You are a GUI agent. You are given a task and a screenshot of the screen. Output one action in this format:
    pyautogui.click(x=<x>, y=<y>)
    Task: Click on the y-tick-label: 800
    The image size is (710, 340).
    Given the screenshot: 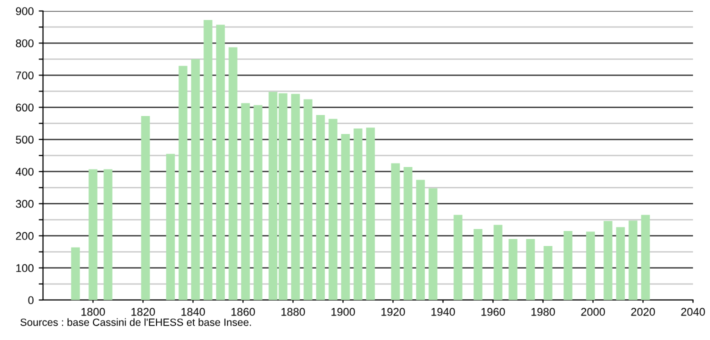 What is the action you would take?
    pyautogui.click(x=25, y=43)
    